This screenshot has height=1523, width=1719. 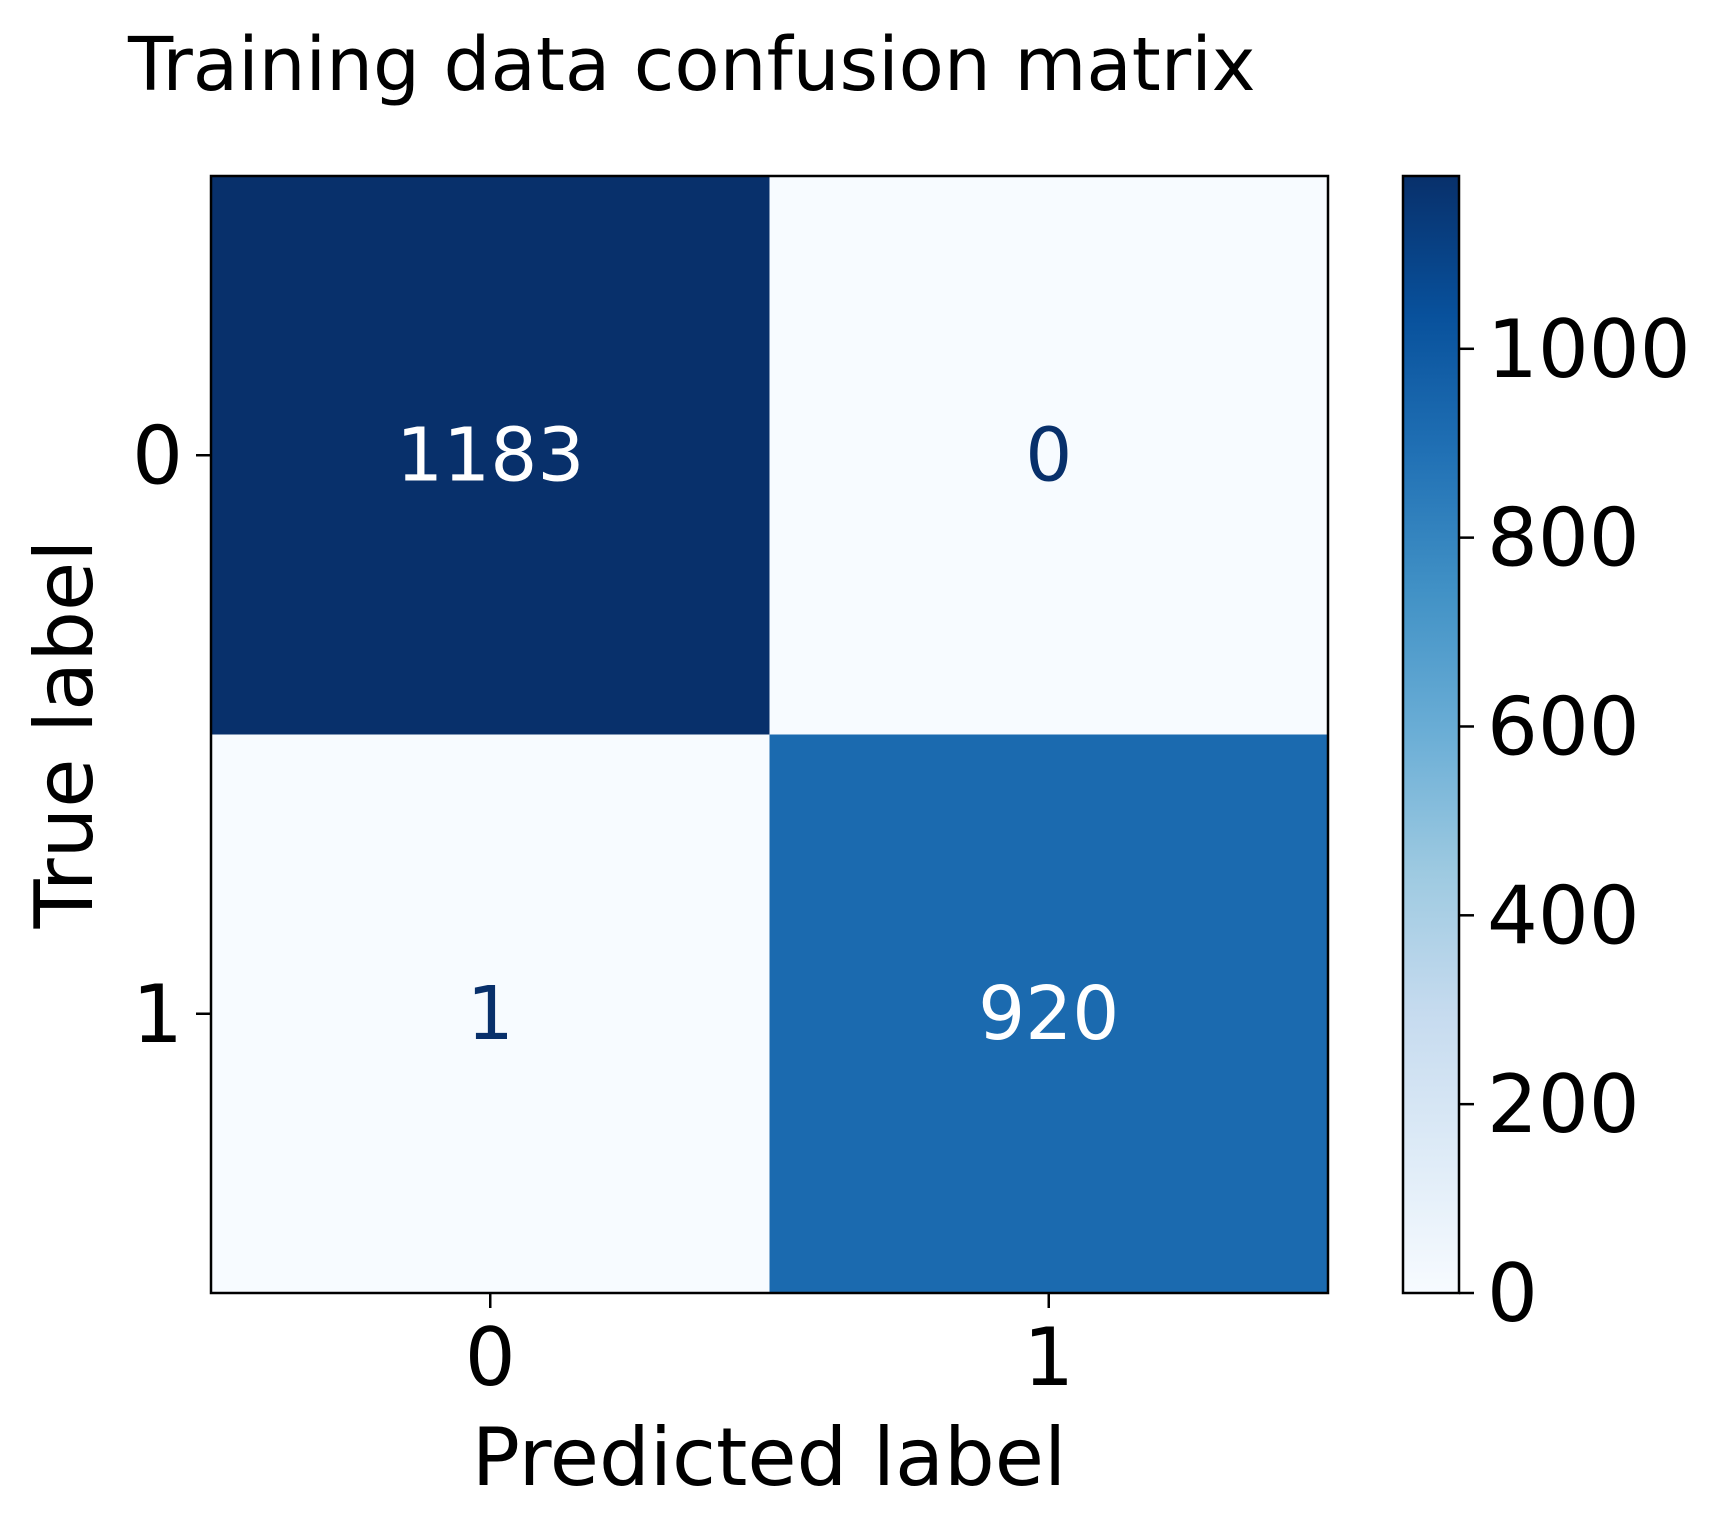 What do you see at coordinates (1563, 1104) in the screenshot?
I see `colorbar-tick-label: 200` at bounding box center [1563, 1104].